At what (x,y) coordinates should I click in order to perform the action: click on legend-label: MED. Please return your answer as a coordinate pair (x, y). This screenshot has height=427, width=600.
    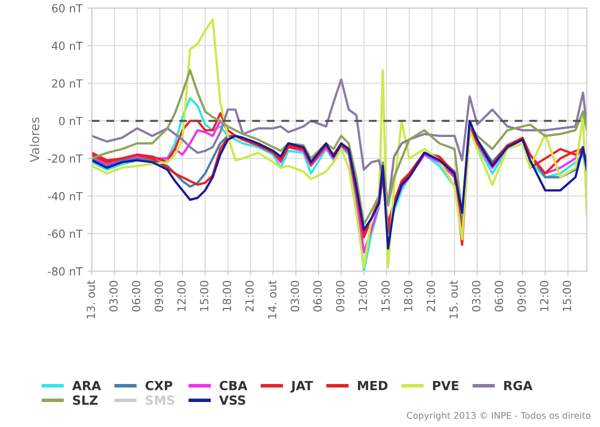
    Looking at the image, I should click on (373, 385).